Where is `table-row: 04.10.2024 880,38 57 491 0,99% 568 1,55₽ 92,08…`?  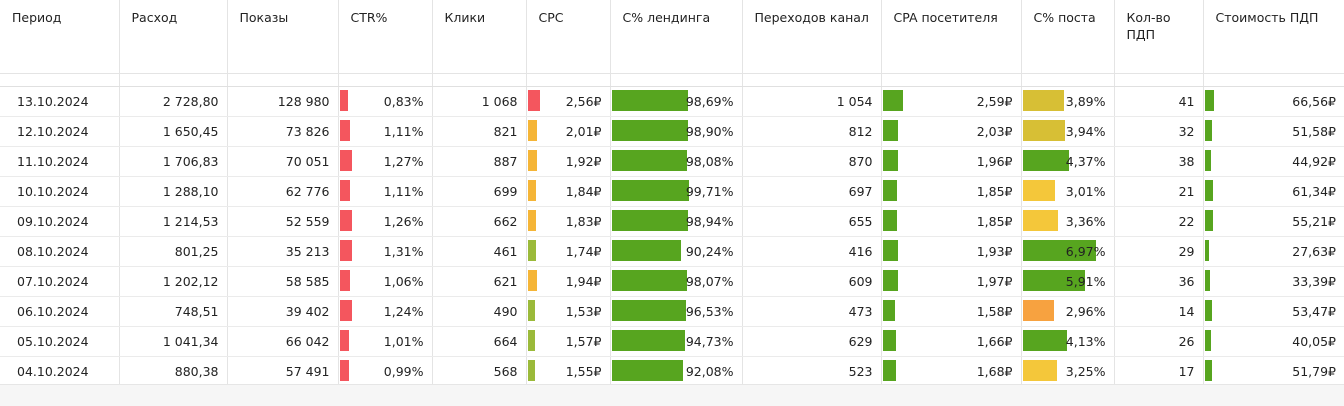 table-row: 04.10.2024 880,38 57 491 0,99% 568 1,55₽ 92,08… is located at coordinates (672, 370).